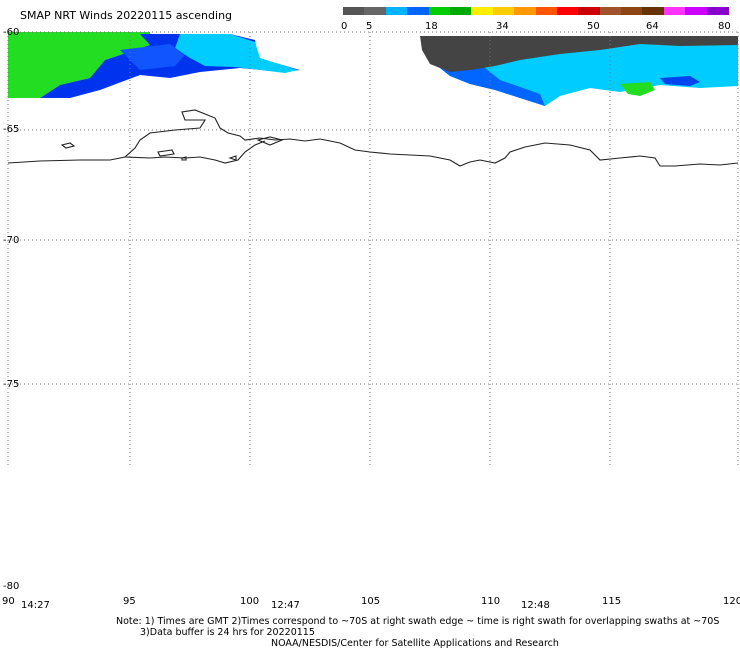 The image size is (740, 650). Describe the element at coordinates (154, 65) in the screenshot. I see `wind-swath-left` at that location.